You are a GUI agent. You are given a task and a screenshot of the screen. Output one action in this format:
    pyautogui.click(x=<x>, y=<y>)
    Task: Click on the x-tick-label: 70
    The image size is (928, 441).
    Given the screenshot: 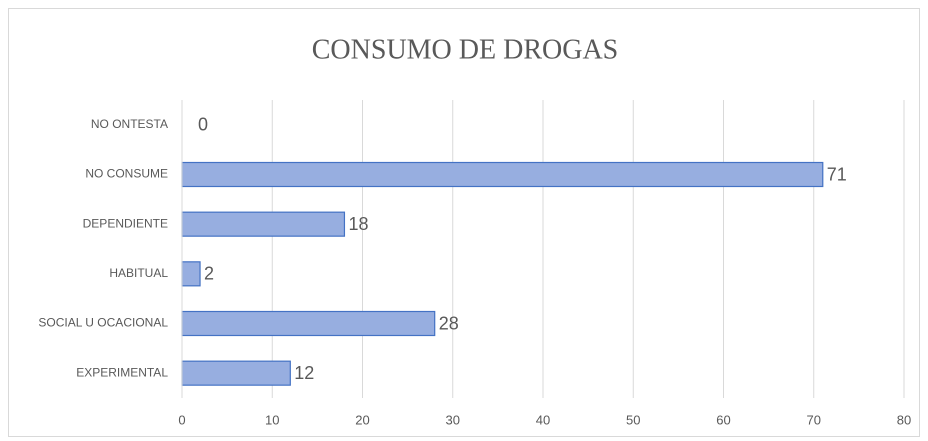 What is the action you would take?
    pyautogui.click(x=814, y=419)
    